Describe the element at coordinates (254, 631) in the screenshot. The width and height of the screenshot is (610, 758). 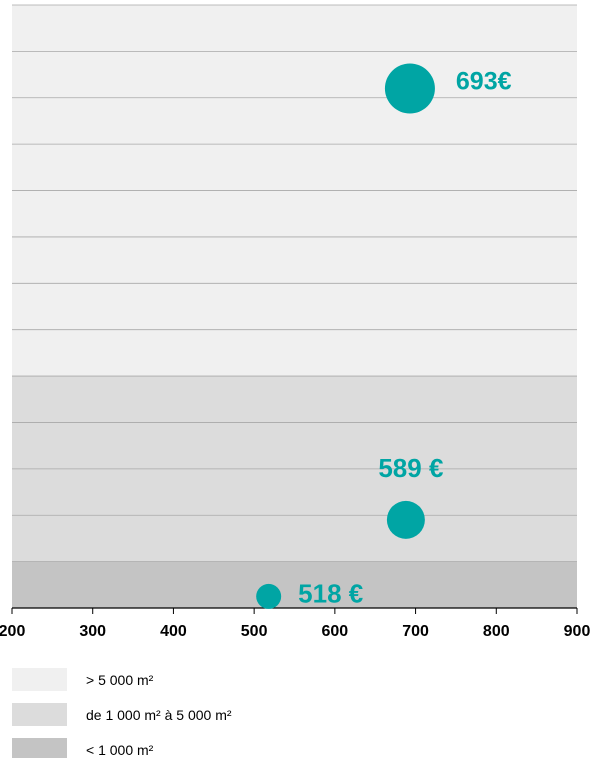
I see `x-tick-label: 500` at that location.